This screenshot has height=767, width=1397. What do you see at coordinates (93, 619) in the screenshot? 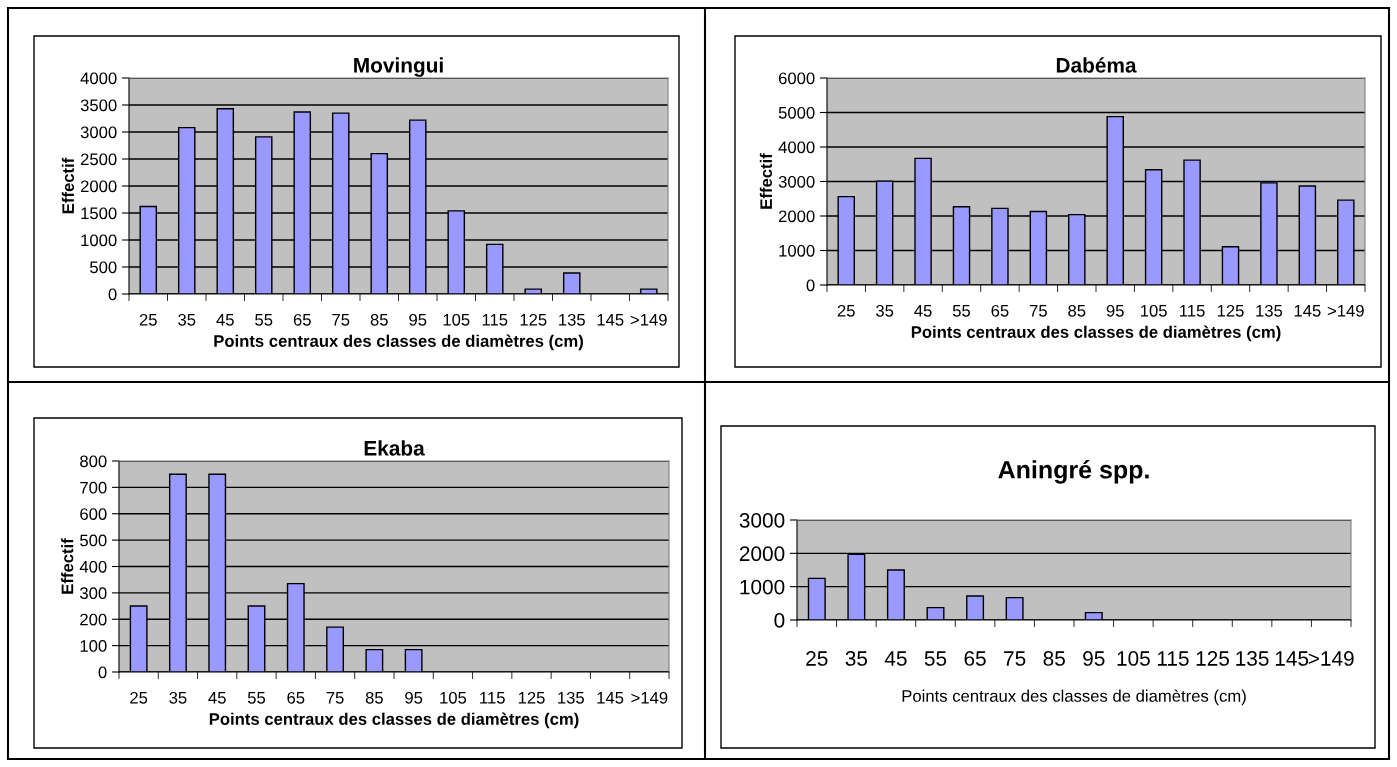
I see `y-tick-label: 200` at bounding box center [93, 619].